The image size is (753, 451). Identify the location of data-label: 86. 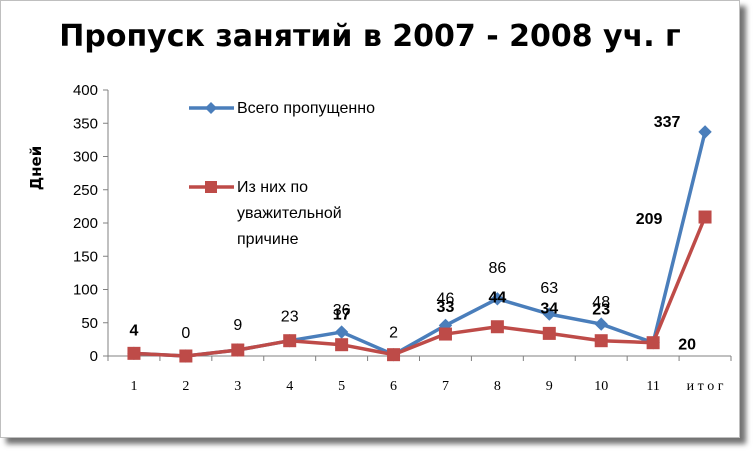
(497, 268).